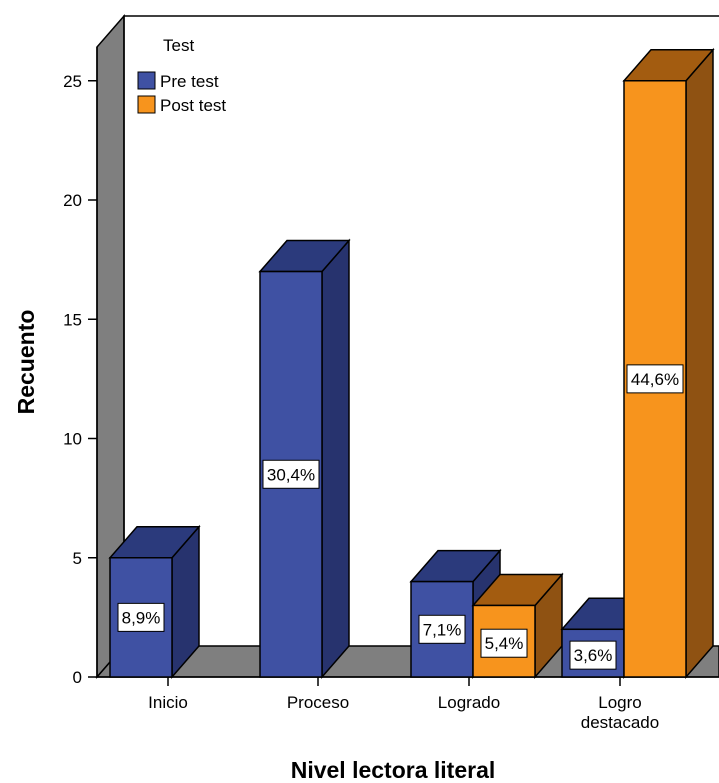 Image resolution: width=719 pixels, height=783 pixels. Describe the element at coordinates (26, 362) in the screenshot. I see `y-axis-title: Recuento` at that location.